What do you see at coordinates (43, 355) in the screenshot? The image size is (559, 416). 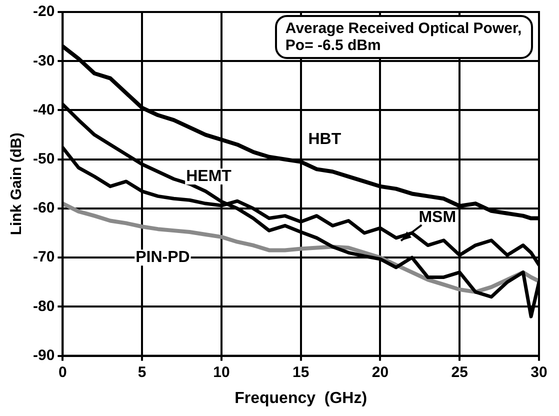 I see `y-tick-label: -90` at bounding box center [43, 355].